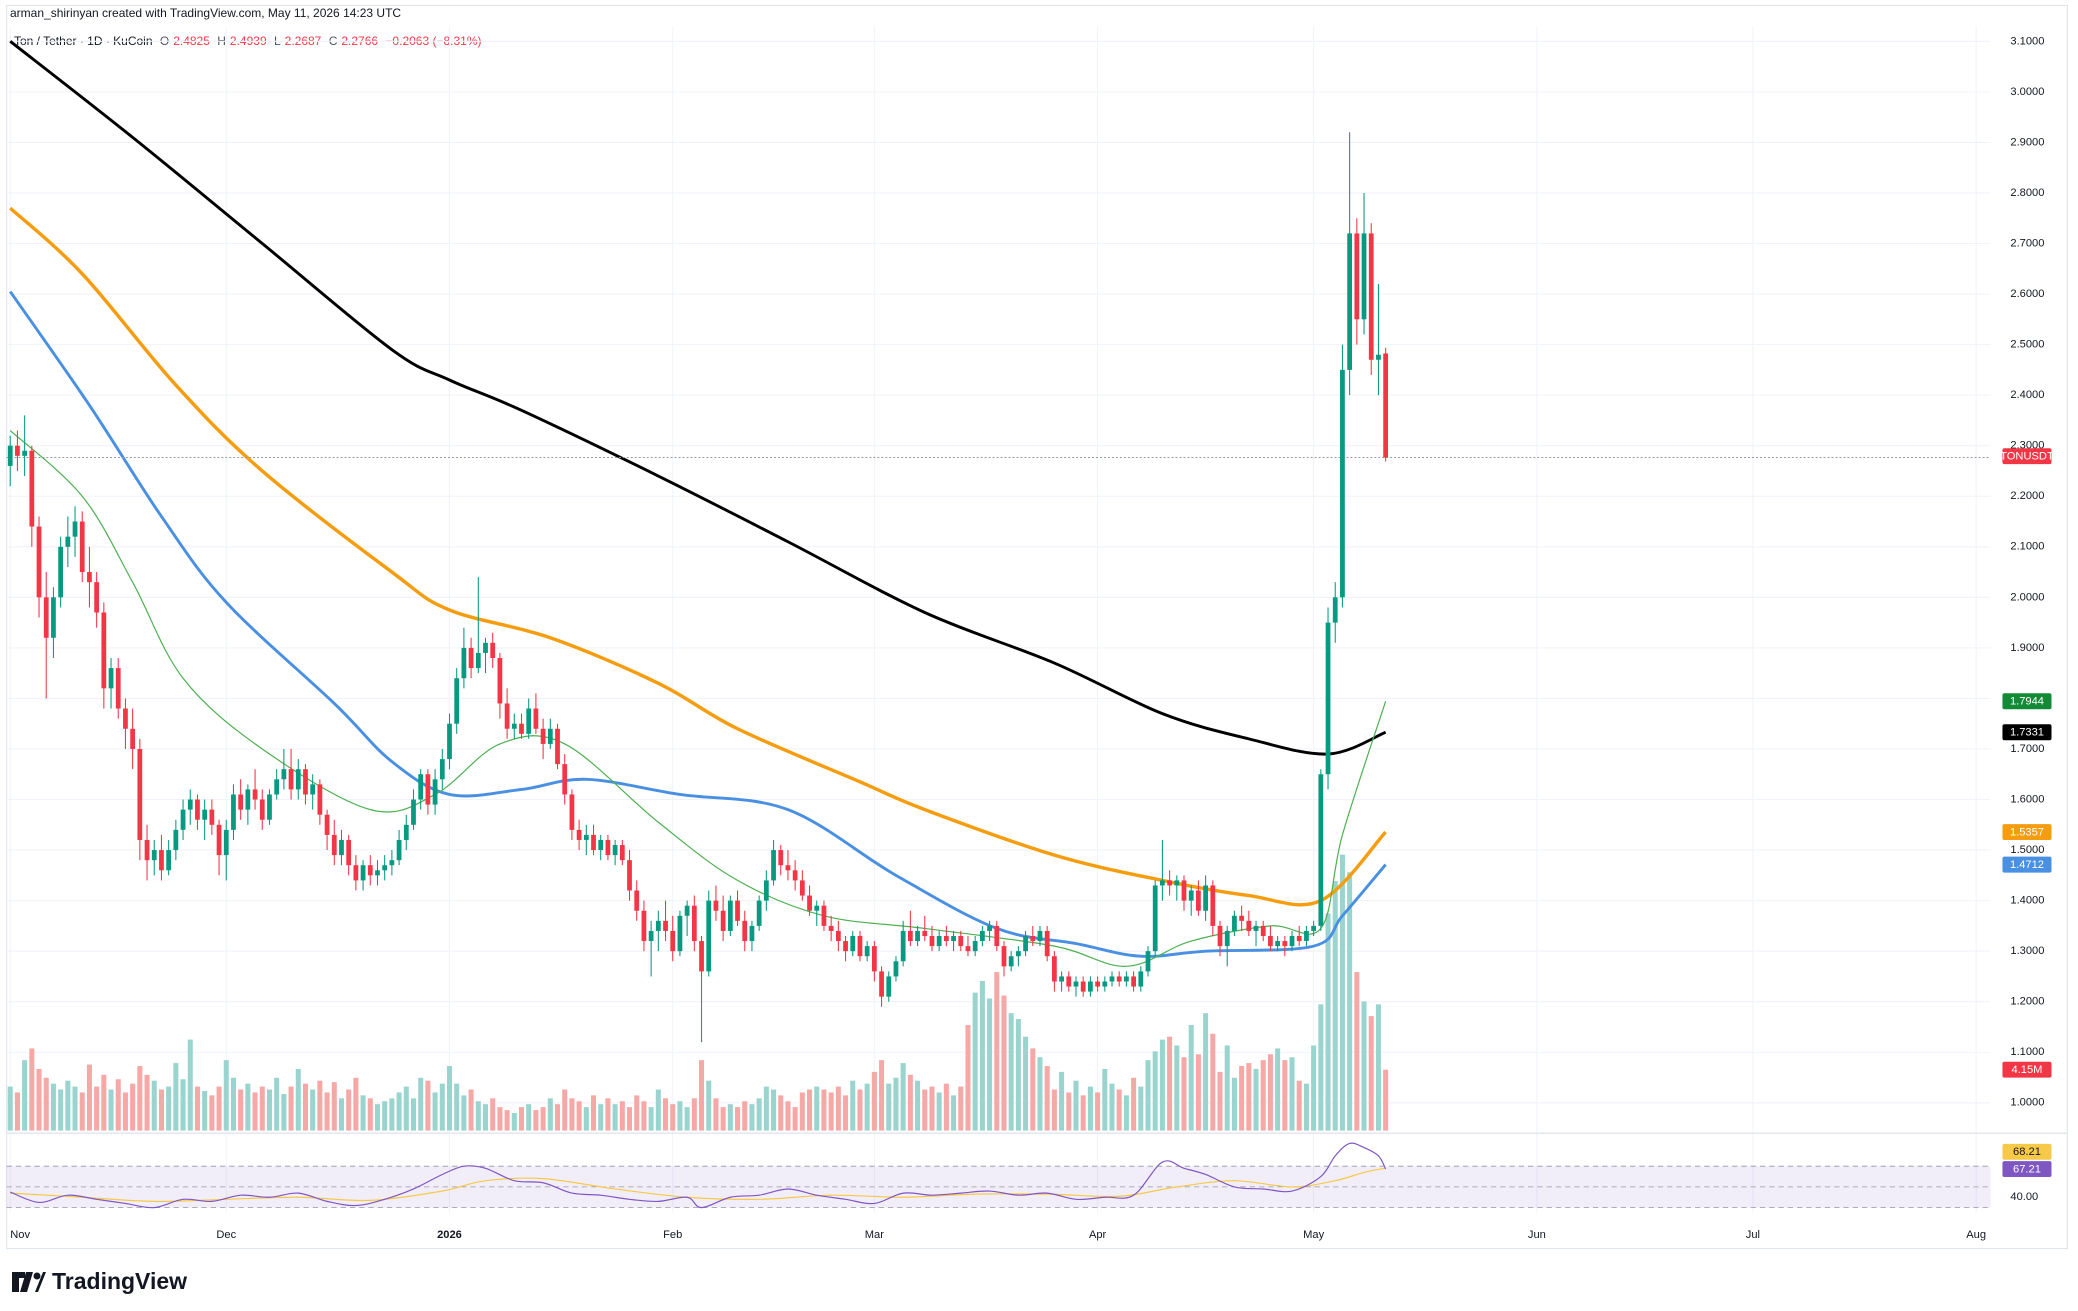 The image size is (2078, 1311). What do you see at coordinates (2027, 496) in the screenshot?
I see `y-tick-label: 2.2000` at bounding box center [2027, 496].